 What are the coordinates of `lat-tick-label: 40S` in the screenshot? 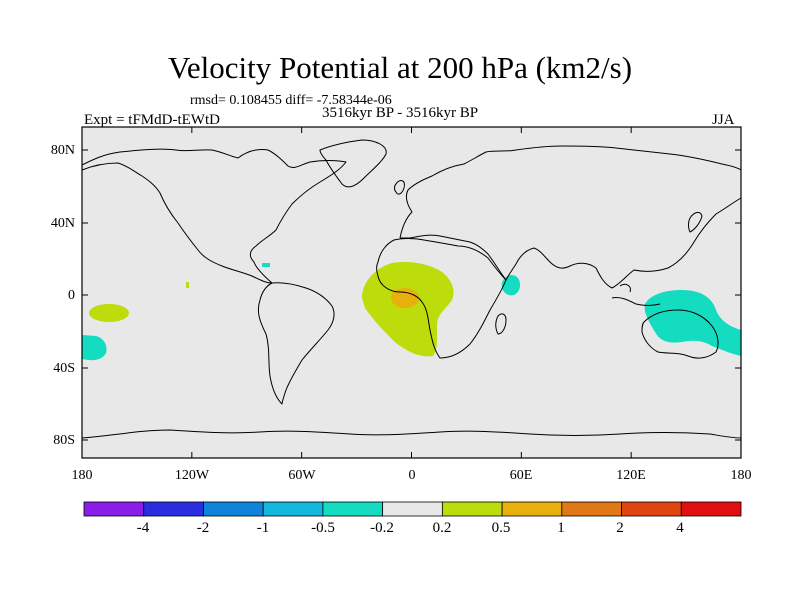 It's located at (64, 368).